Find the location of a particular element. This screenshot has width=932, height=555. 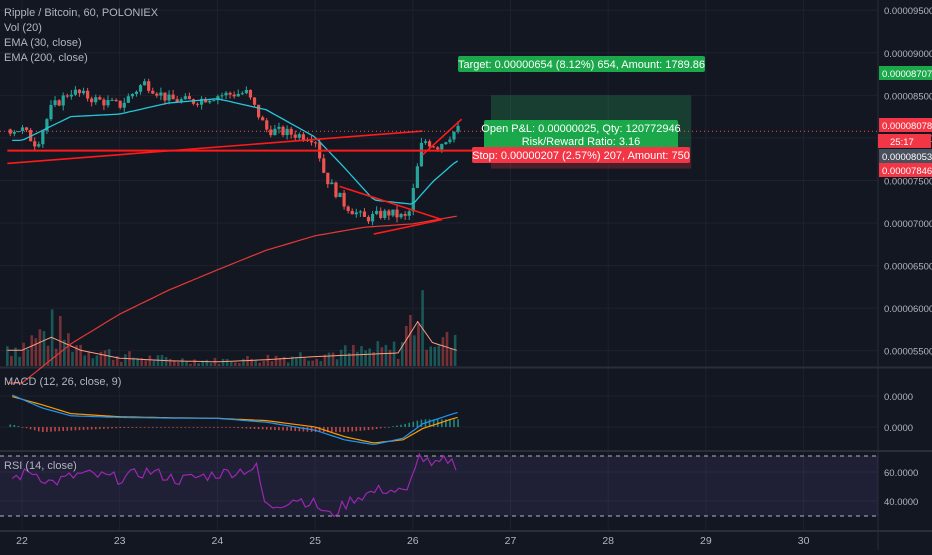

indicator-ema200: EMA (200, close) is located at coordinates (46, 58).